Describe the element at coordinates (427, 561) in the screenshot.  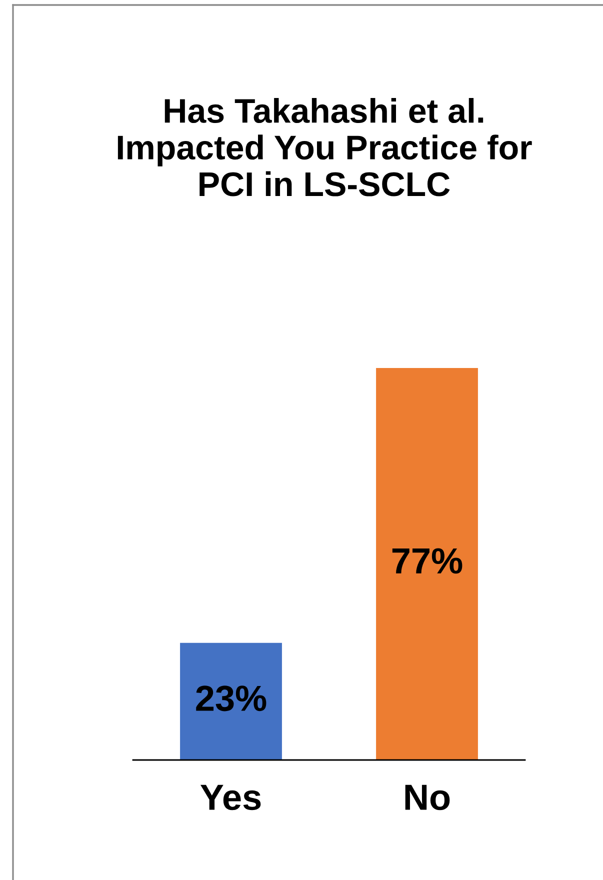
I see `data-label: 77%` at that location.